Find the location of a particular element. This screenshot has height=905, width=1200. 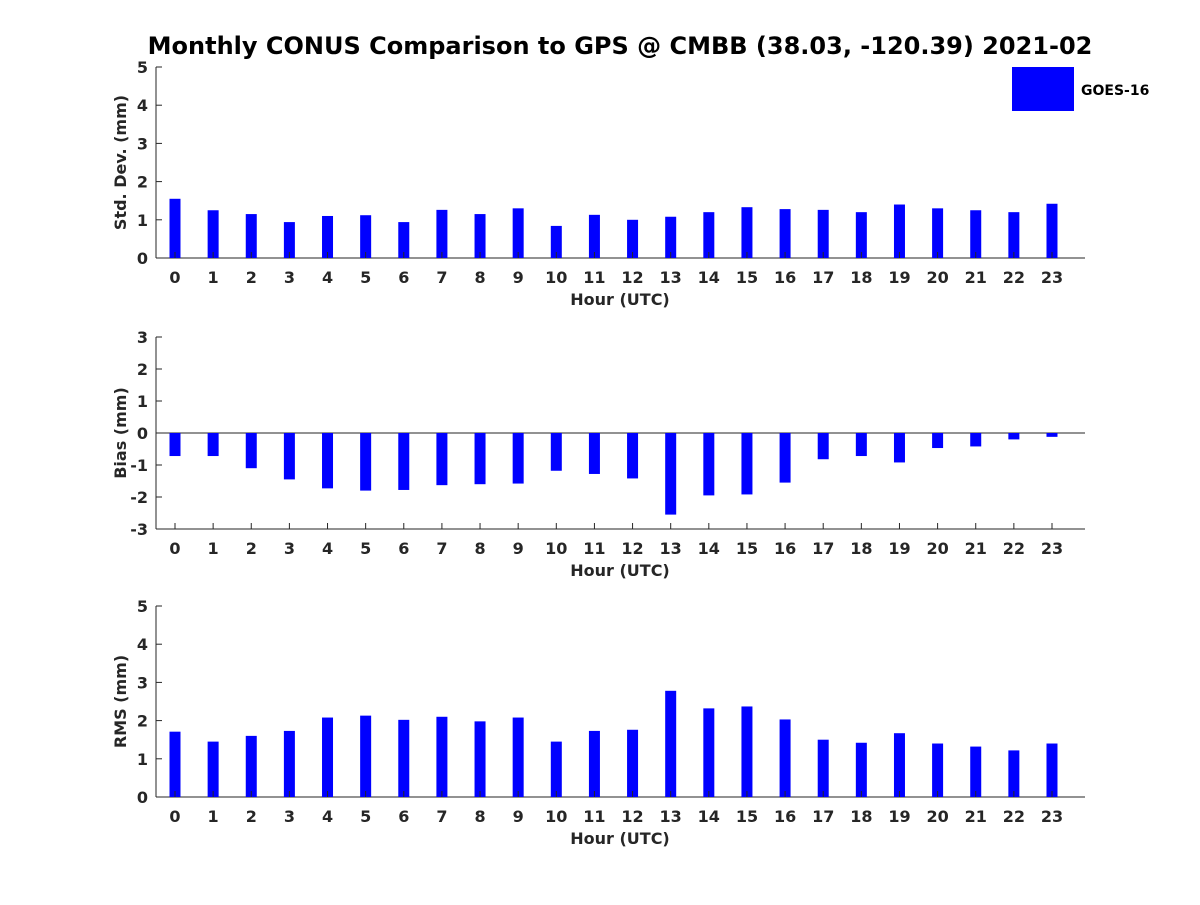

x-tick-label: 12 is located at coordinates (632, 548).